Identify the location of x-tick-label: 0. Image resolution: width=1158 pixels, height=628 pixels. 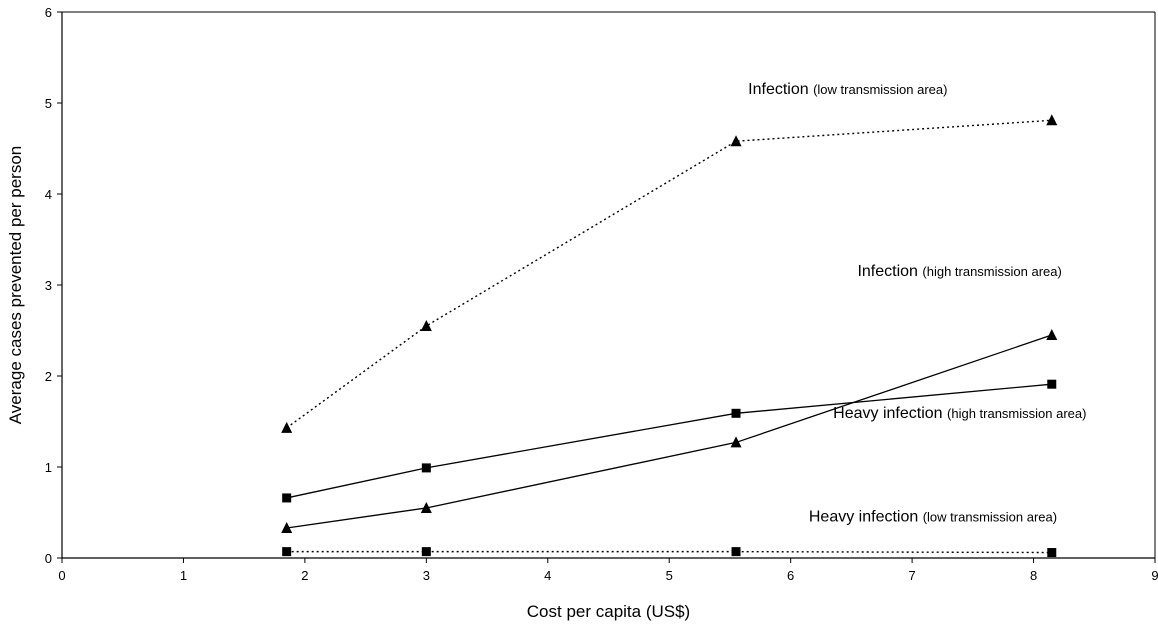
(61, 575).